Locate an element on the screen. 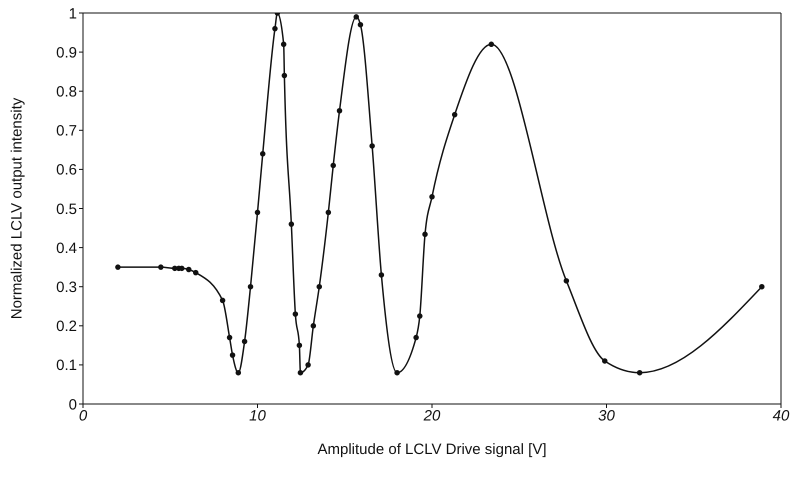 Image resolution: width=800 pixels, height=482 pixels. y-tick-label: 0.1 is located at coordinates (66, 365).